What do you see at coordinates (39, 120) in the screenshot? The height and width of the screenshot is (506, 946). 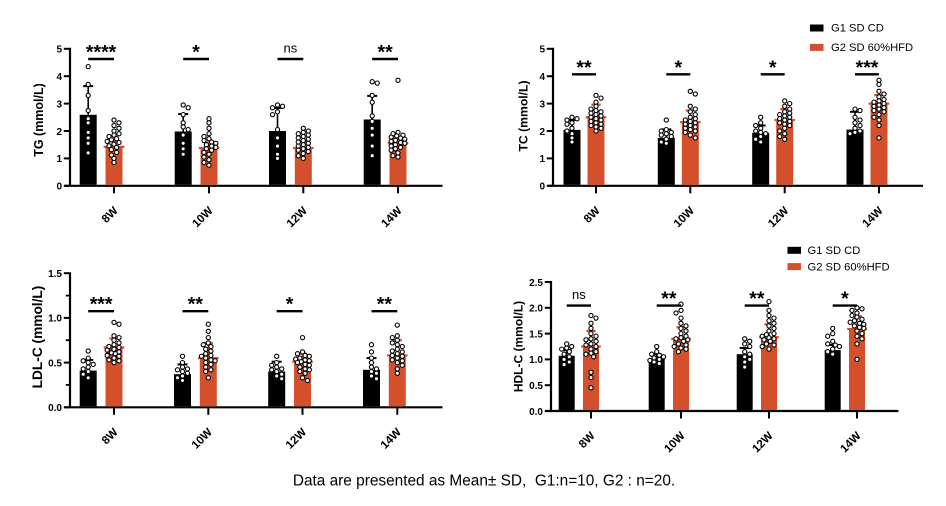 I see `svg-text: TG (mmol/L)` at bounding box center [39, 120].